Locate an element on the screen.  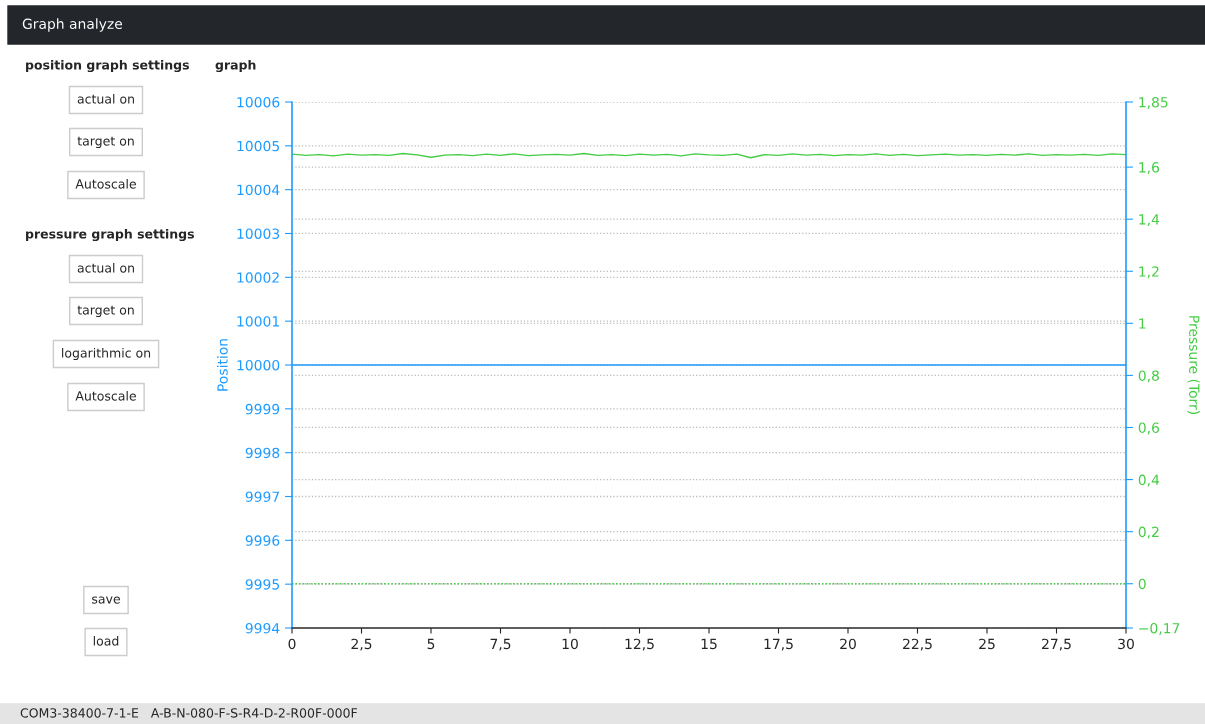
y2-tick-label: 1,85 is located at coordinates (1153, 102).